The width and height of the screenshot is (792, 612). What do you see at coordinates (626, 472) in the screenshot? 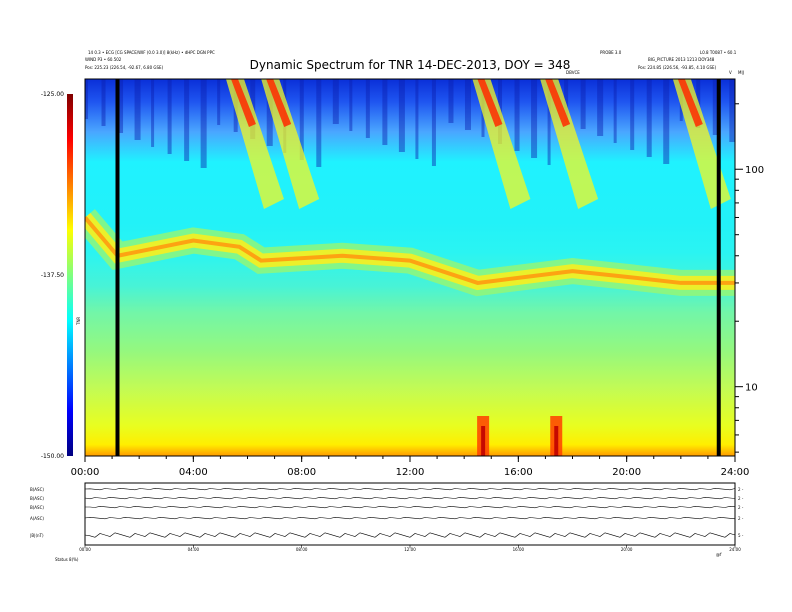
I see `time-tick-label: 20:00` at bounding box center [626, 472].